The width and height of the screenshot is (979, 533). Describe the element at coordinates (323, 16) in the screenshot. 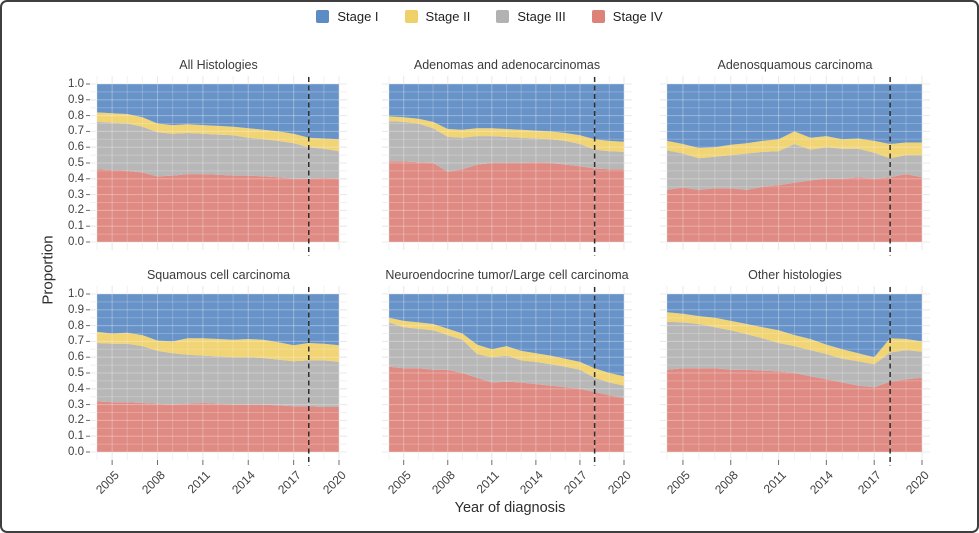

I see `stage-1-swatch-icon` at that location.